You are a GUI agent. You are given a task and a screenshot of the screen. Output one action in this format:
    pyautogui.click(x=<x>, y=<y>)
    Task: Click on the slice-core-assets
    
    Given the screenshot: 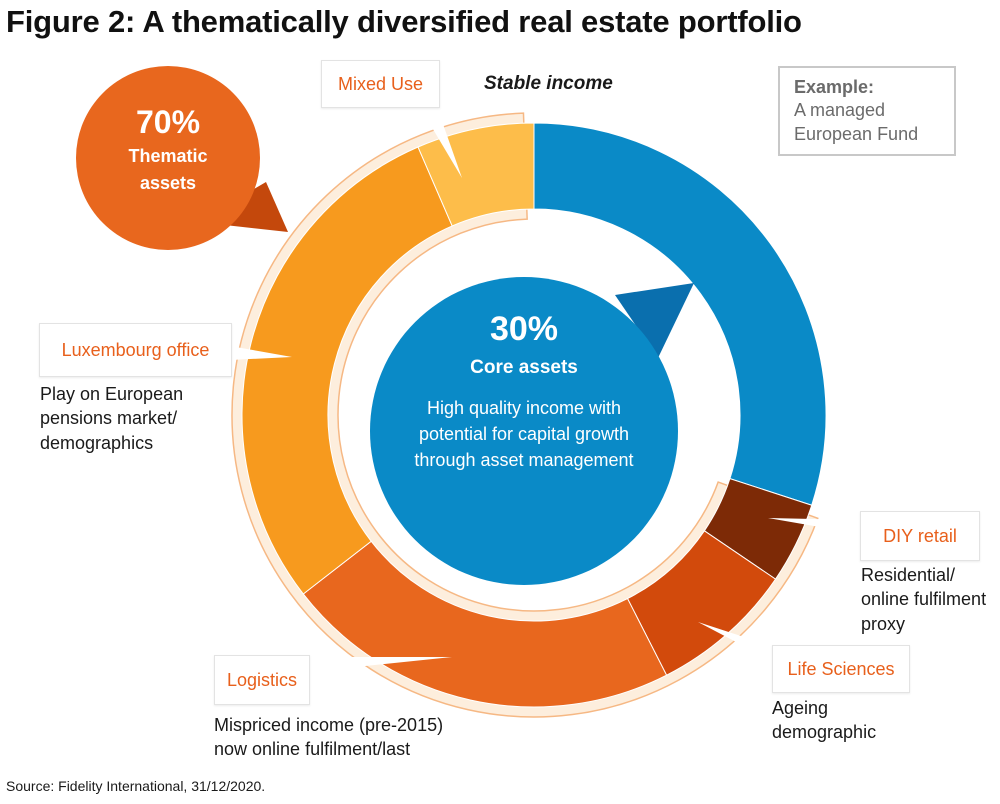 What is the action you would take?
    pyautogui.click(x=680, y=314)
    